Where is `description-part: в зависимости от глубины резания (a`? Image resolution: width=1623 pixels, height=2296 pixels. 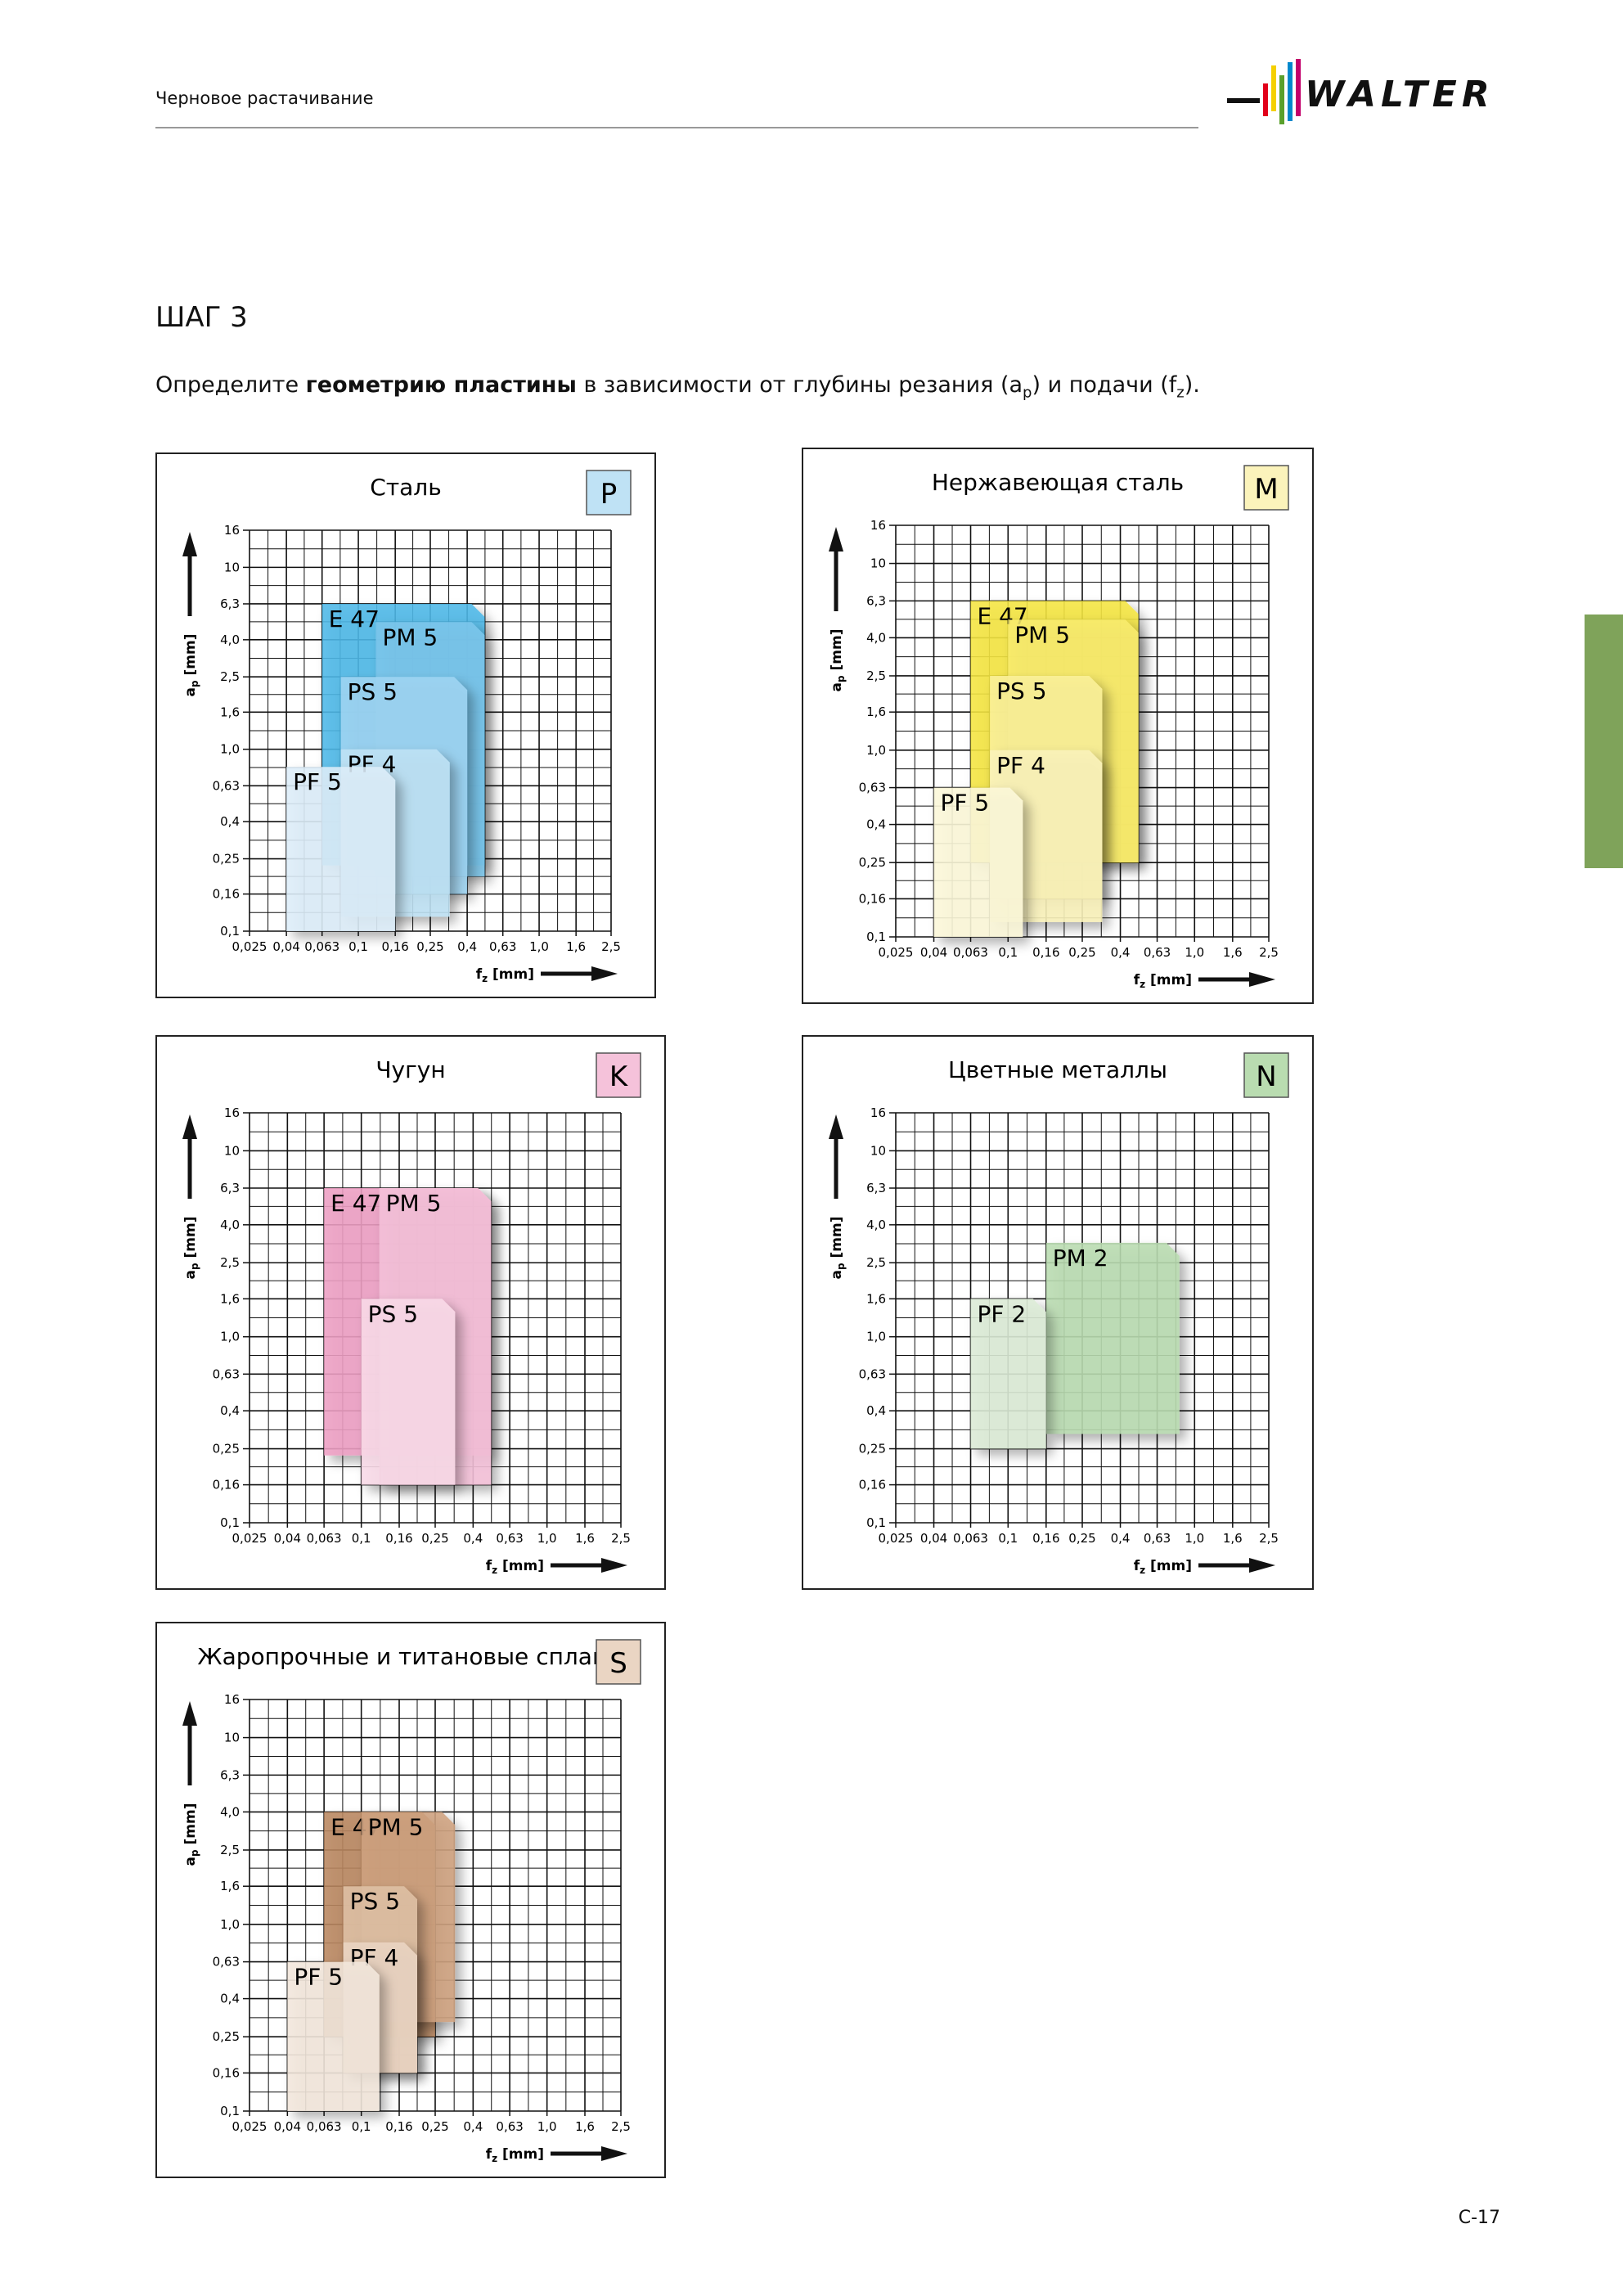 description-part: в зависимости от глубины резания (a is located at coordinates (799, 385).